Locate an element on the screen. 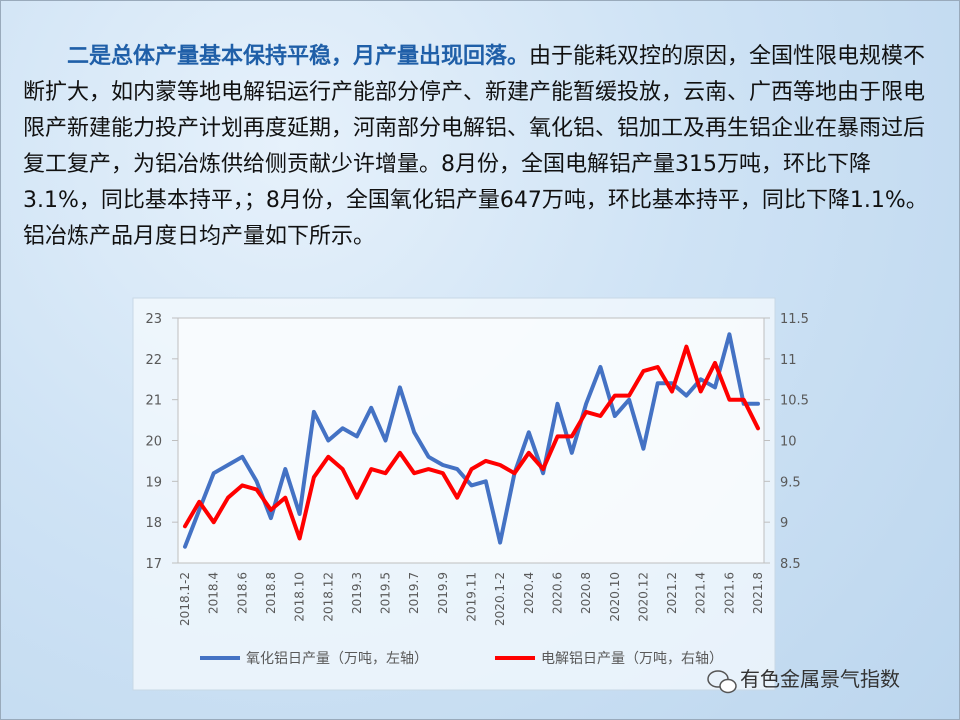  x-tick-label: 2018.6 is located at coordinates (242, 593).